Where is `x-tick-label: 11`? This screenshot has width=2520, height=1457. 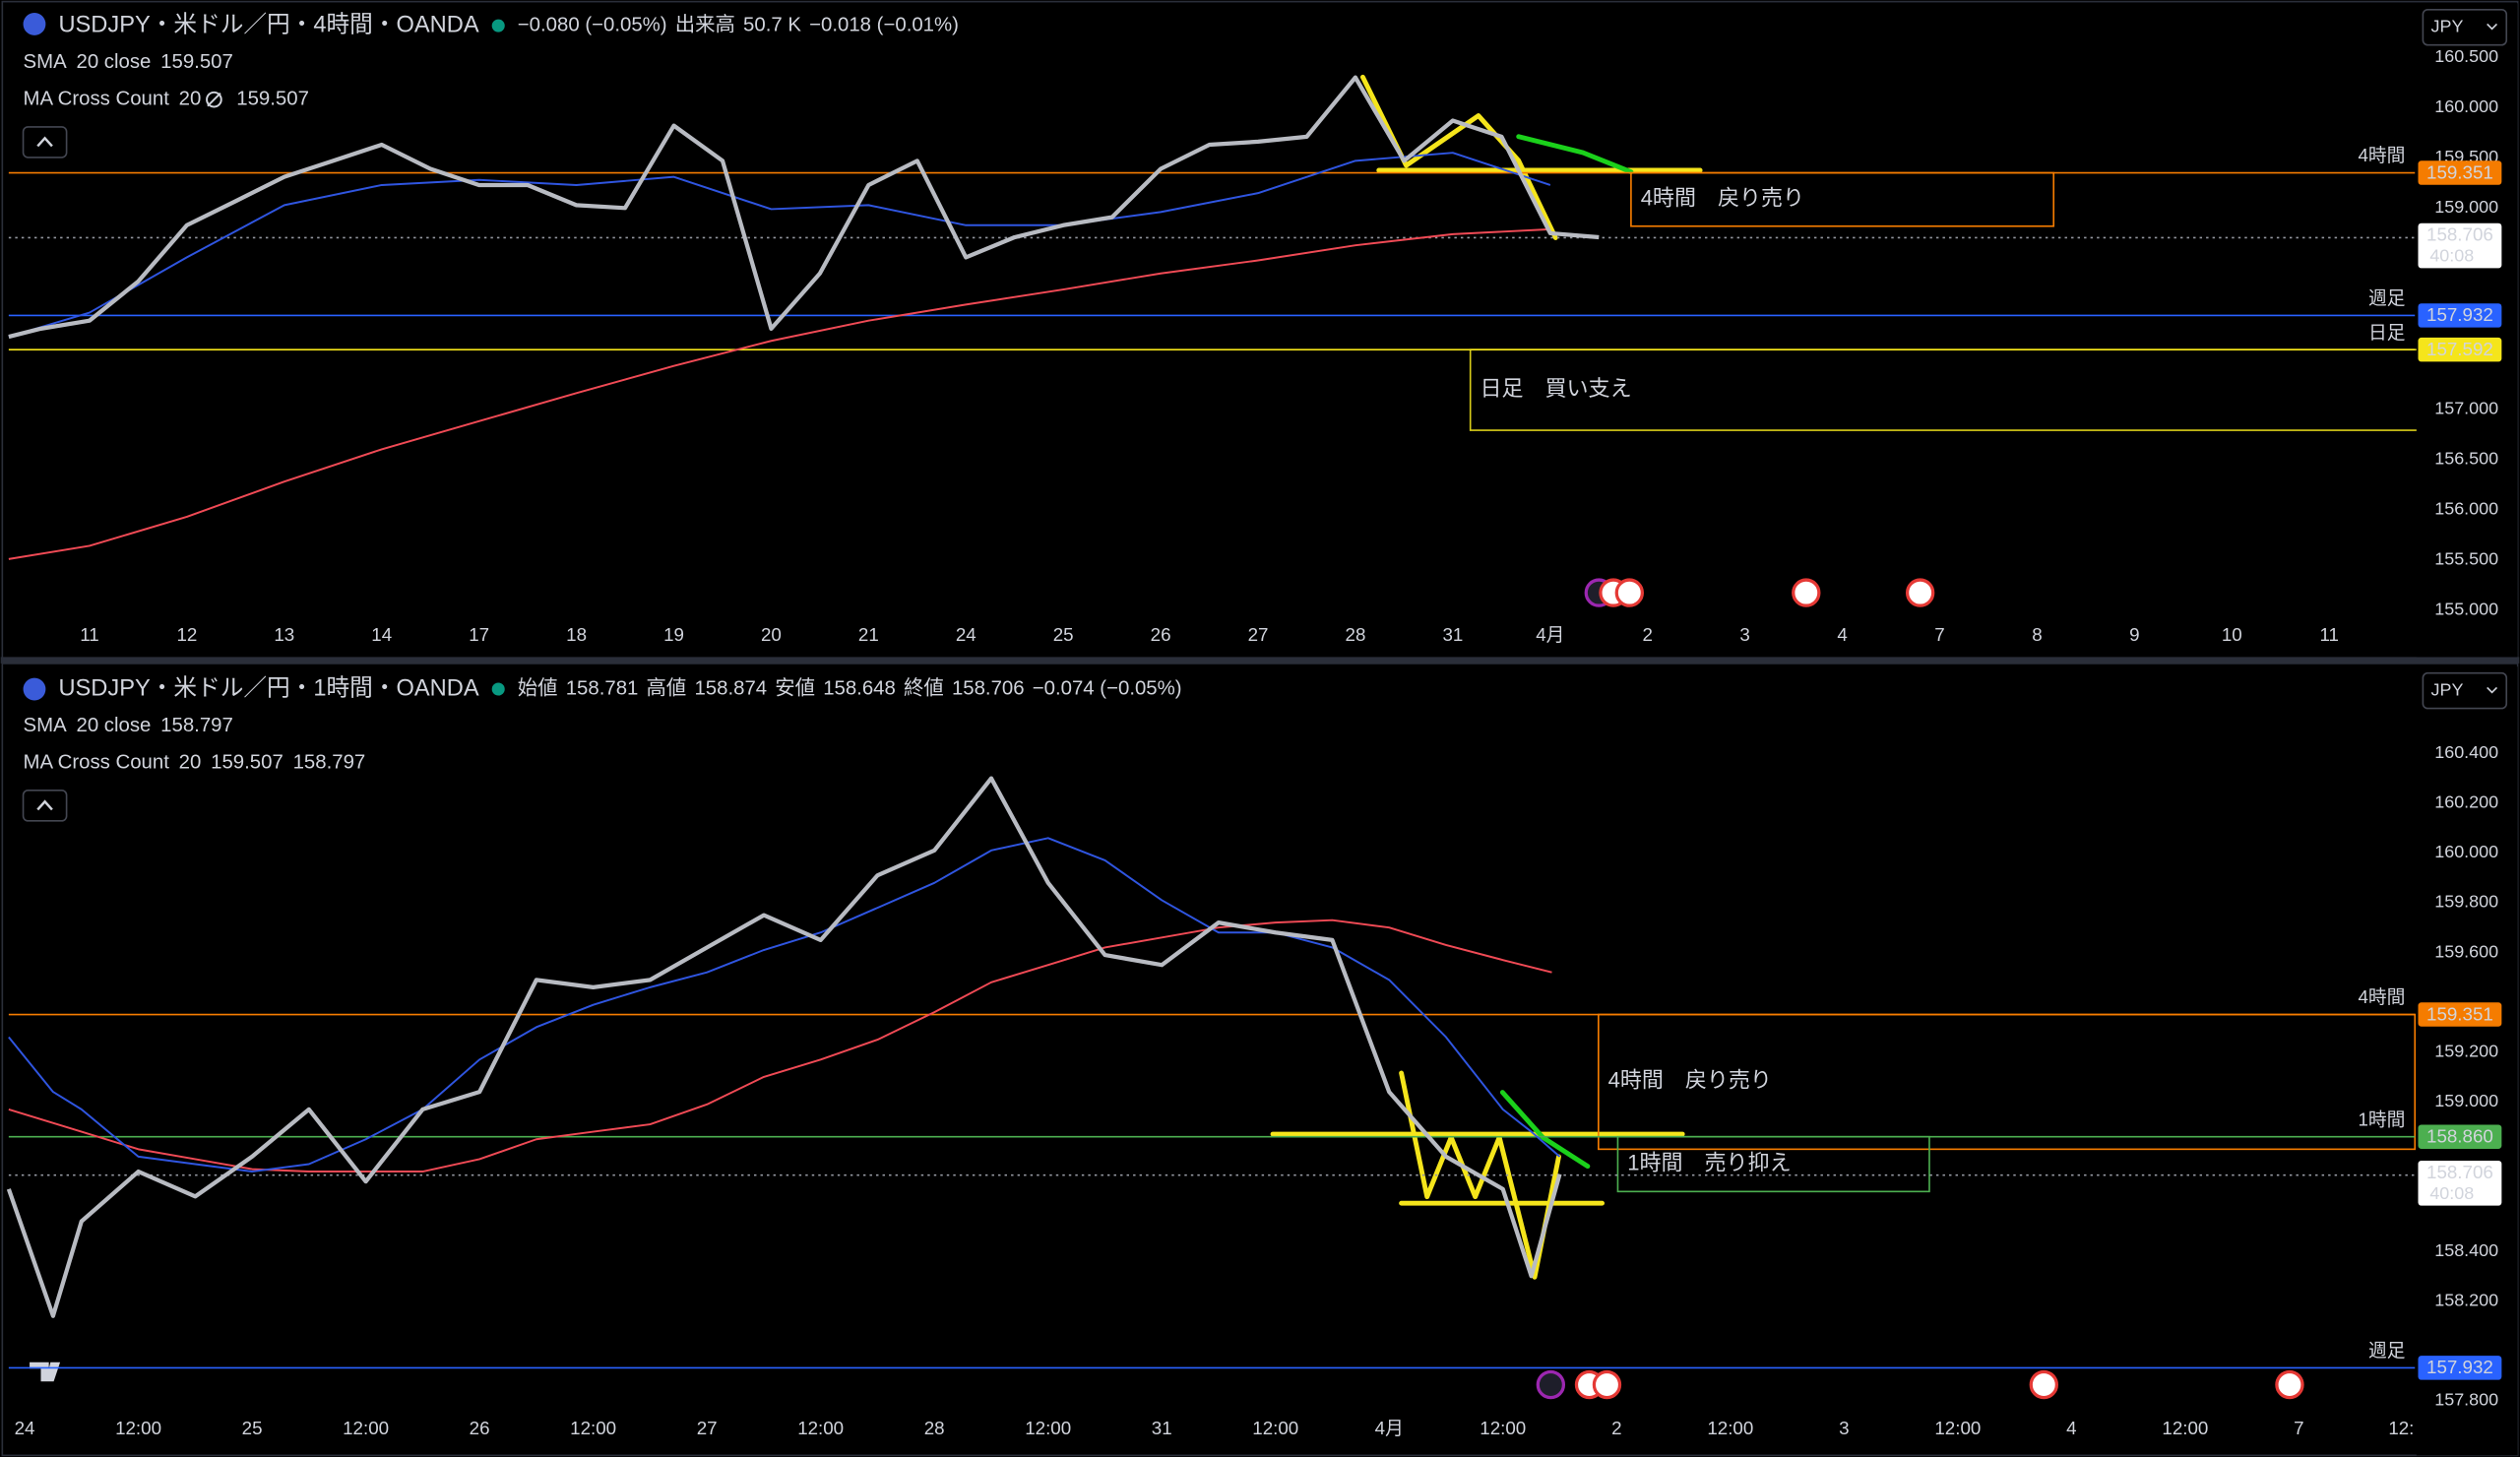
x-tick-label: 11 is located at coordinates (2328, 634).